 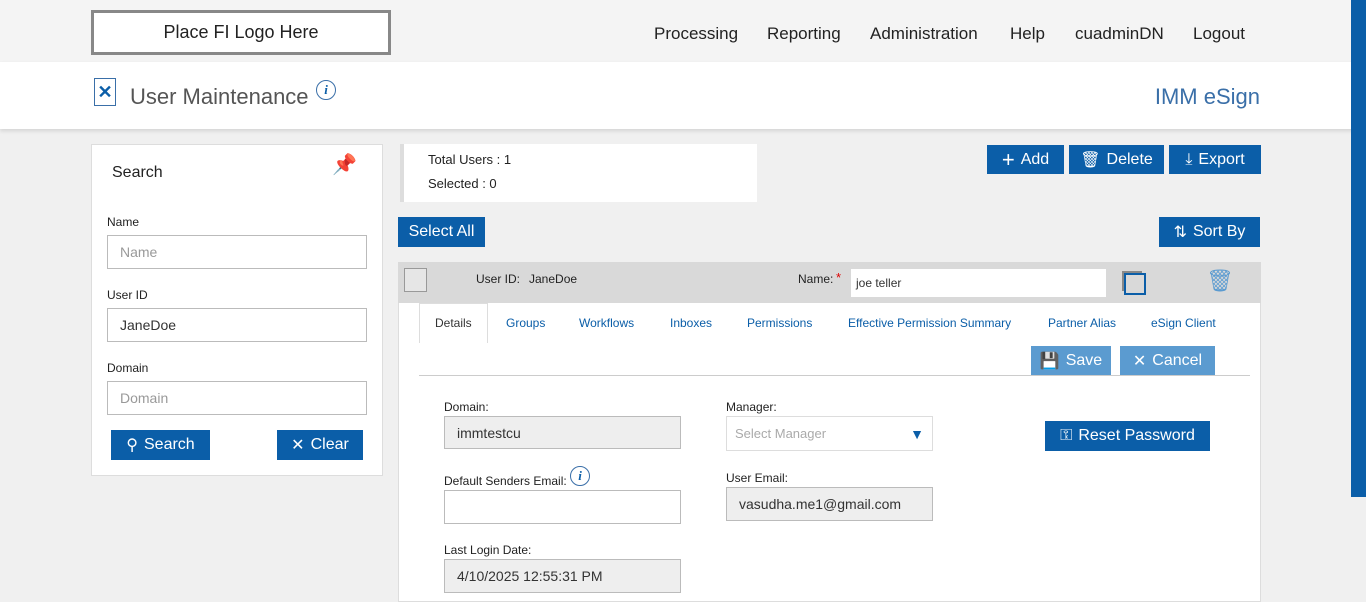 I want to click on logo: Place FI Logo Here, so click(x=241, y=32).